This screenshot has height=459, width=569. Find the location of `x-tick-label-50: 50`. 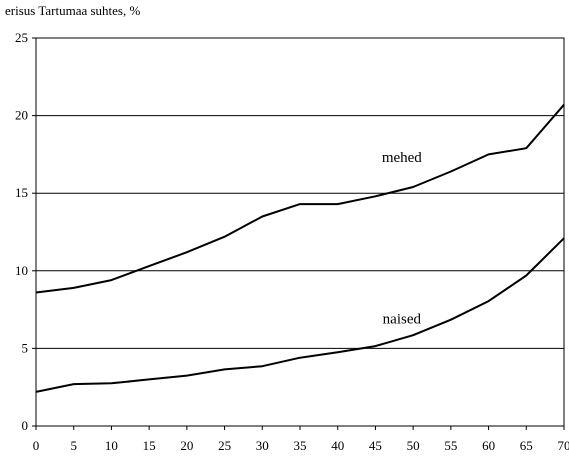

x-tick-label-50: 50 is located at coordinates (413, 445).